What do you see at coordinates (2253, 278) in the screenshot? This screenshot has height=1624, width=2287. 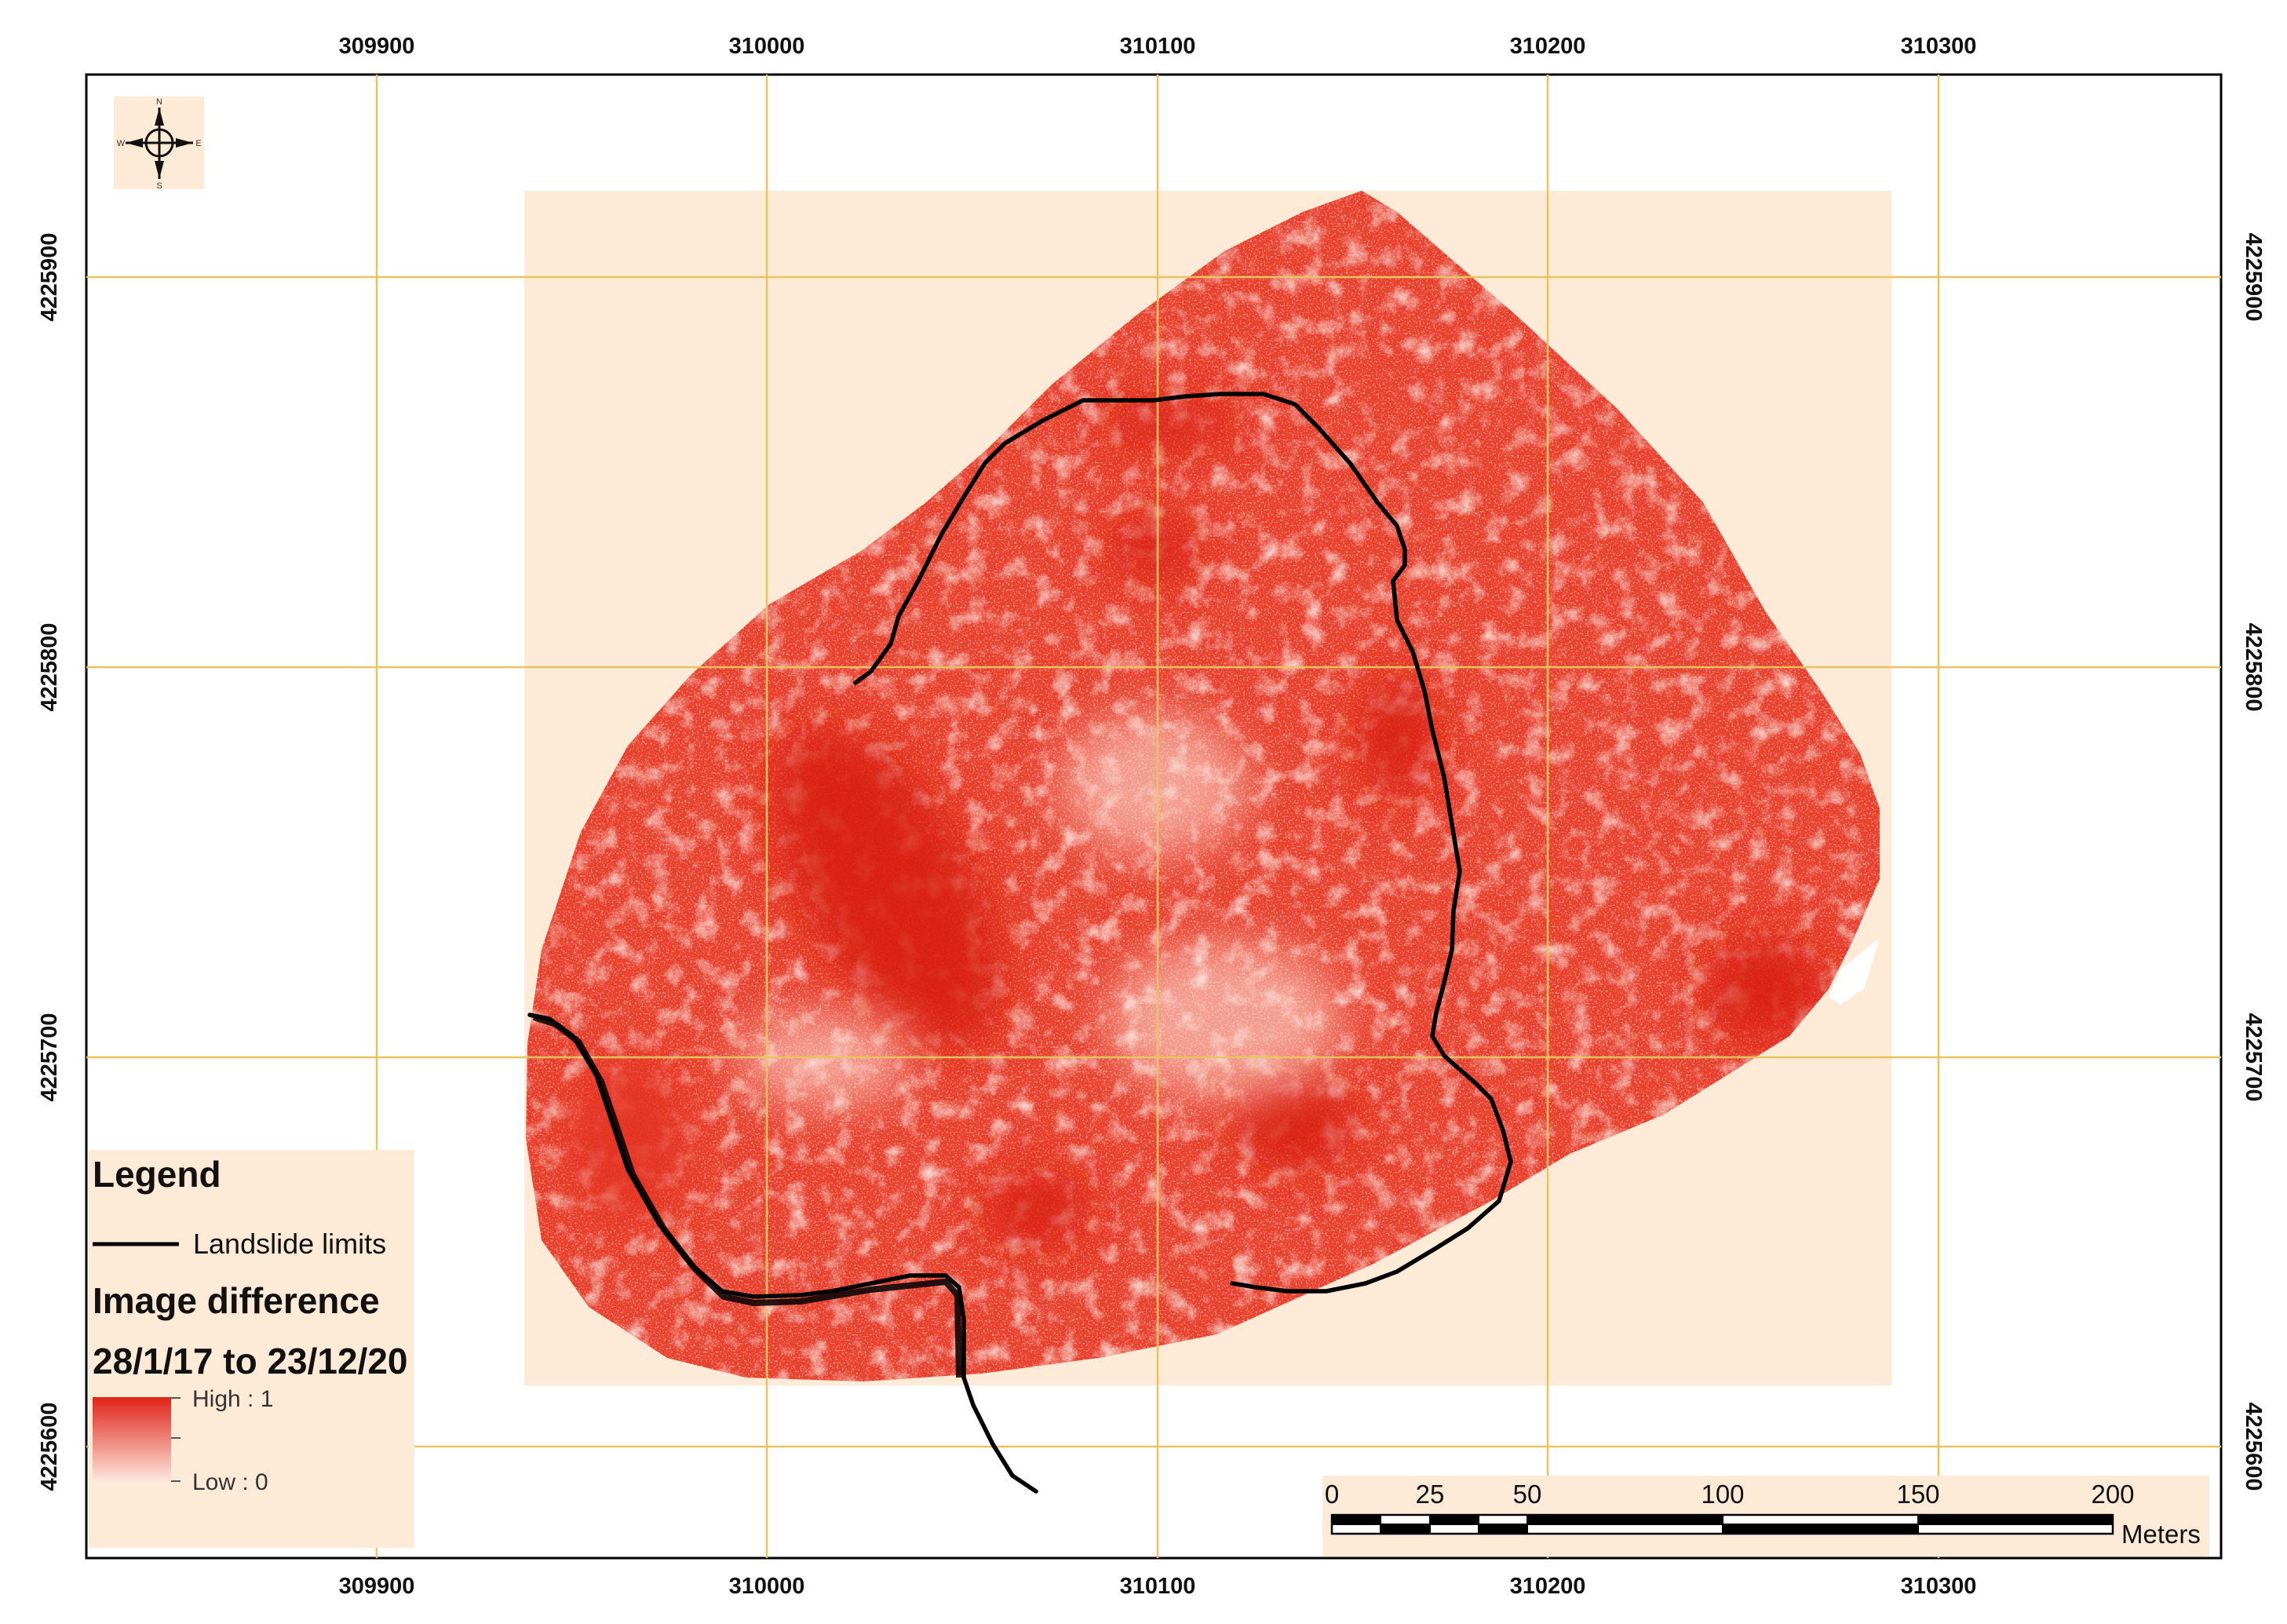 I see `northing-label-right: 4225900` at bounding box center [2253, 278].